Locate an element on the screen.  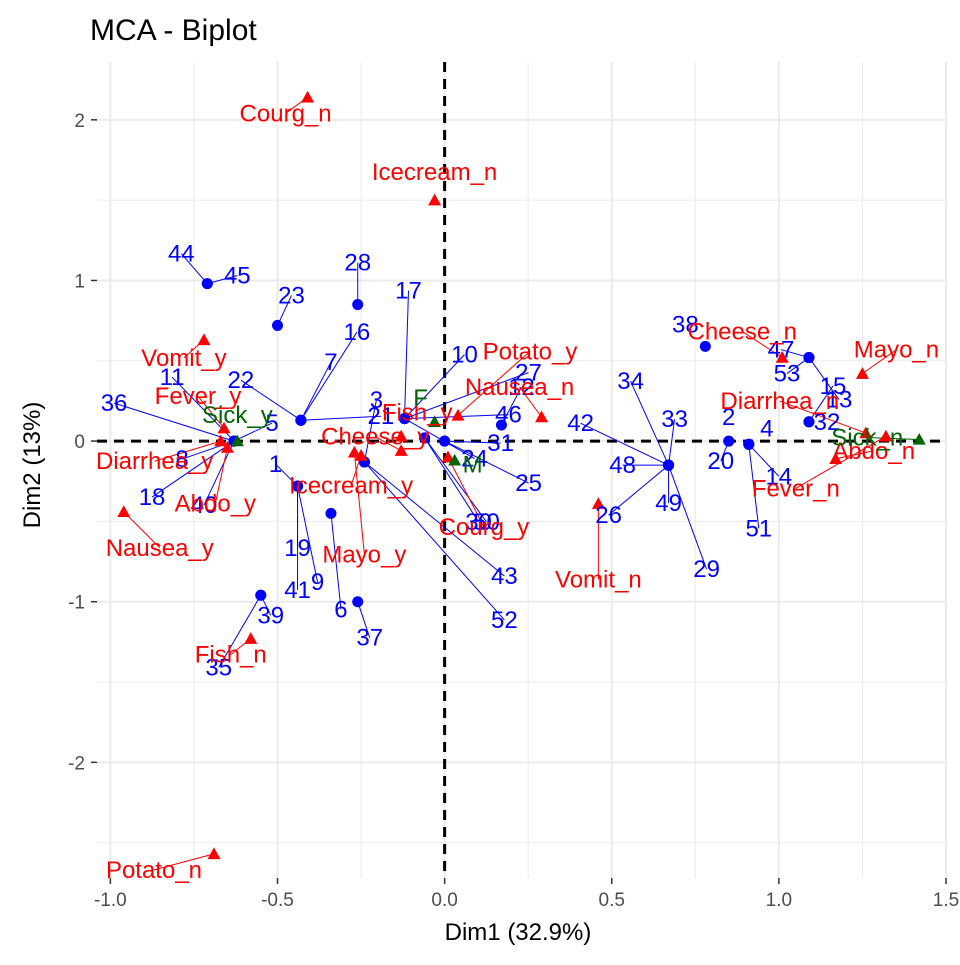
variable-abdo_y-label: Abdo_y is located at coordinates (215, 504).